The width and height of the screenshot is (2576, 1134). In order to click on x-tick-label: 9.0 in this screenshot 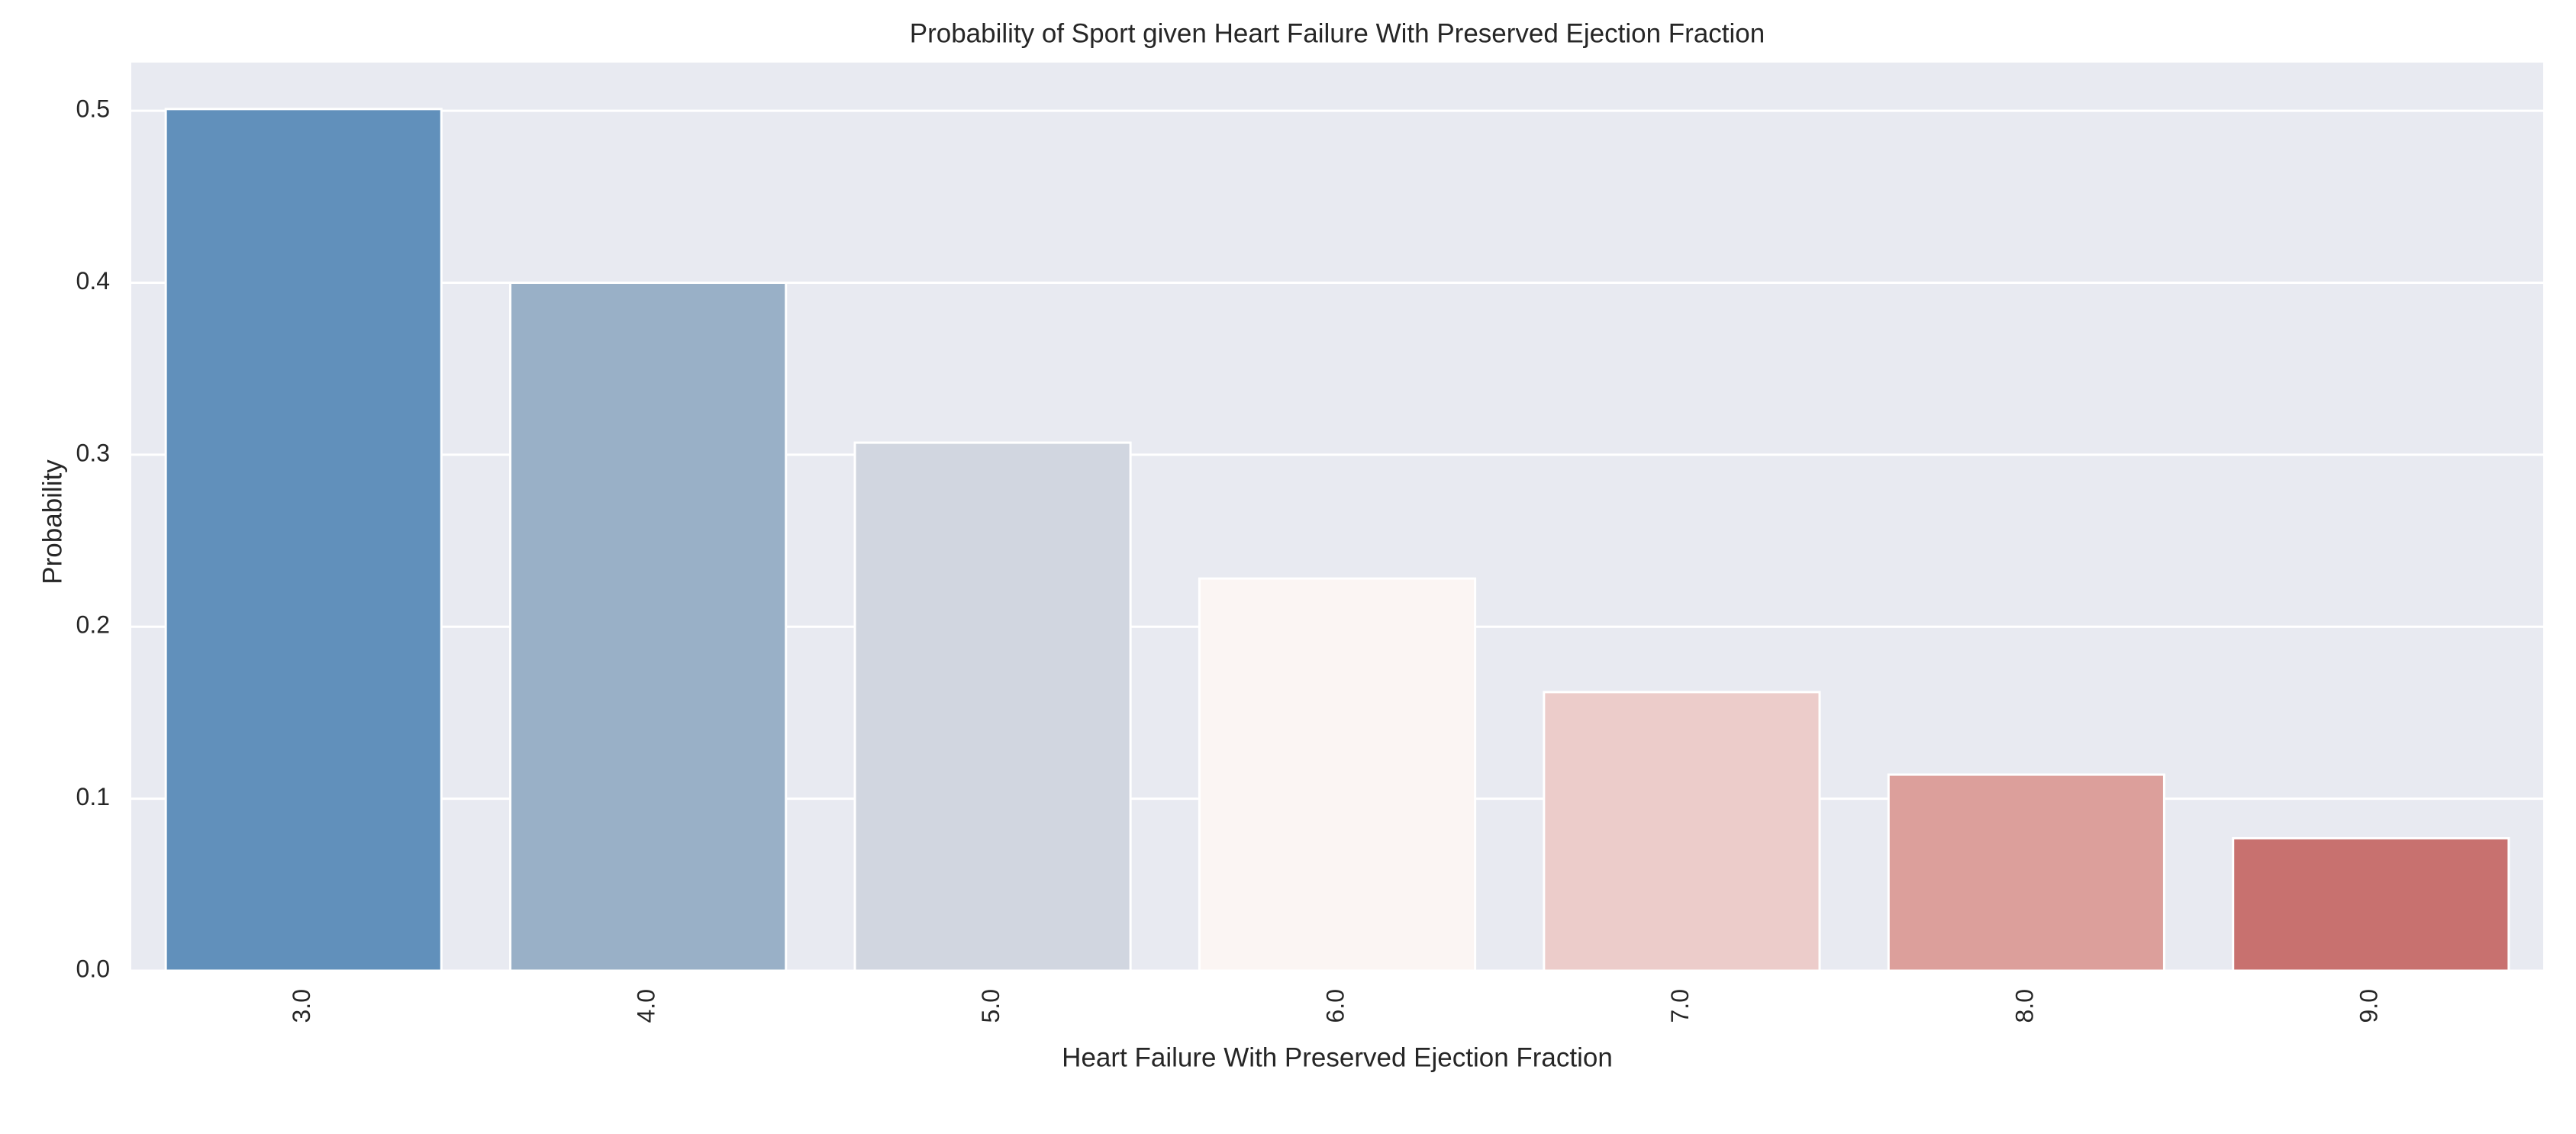, I will do `click(2369, 1006)`.